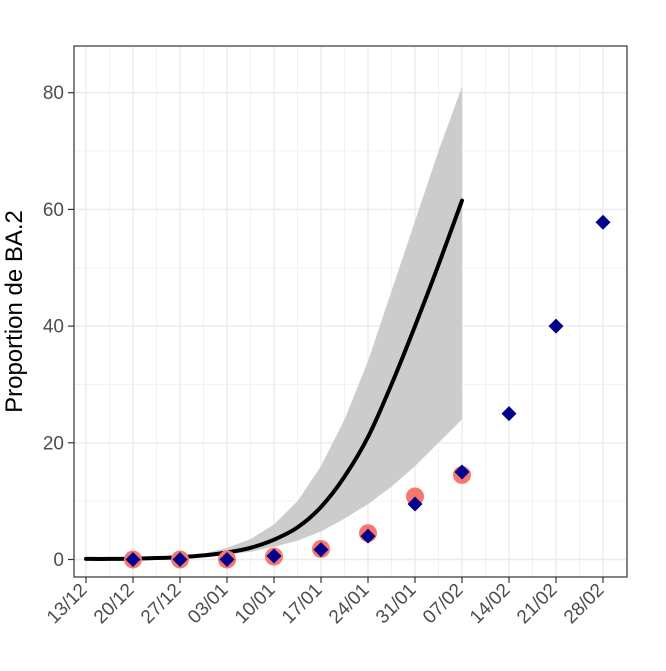 This screenshot has width=666, height=671. I want to click on observed-point-circle, so click(415, 496).